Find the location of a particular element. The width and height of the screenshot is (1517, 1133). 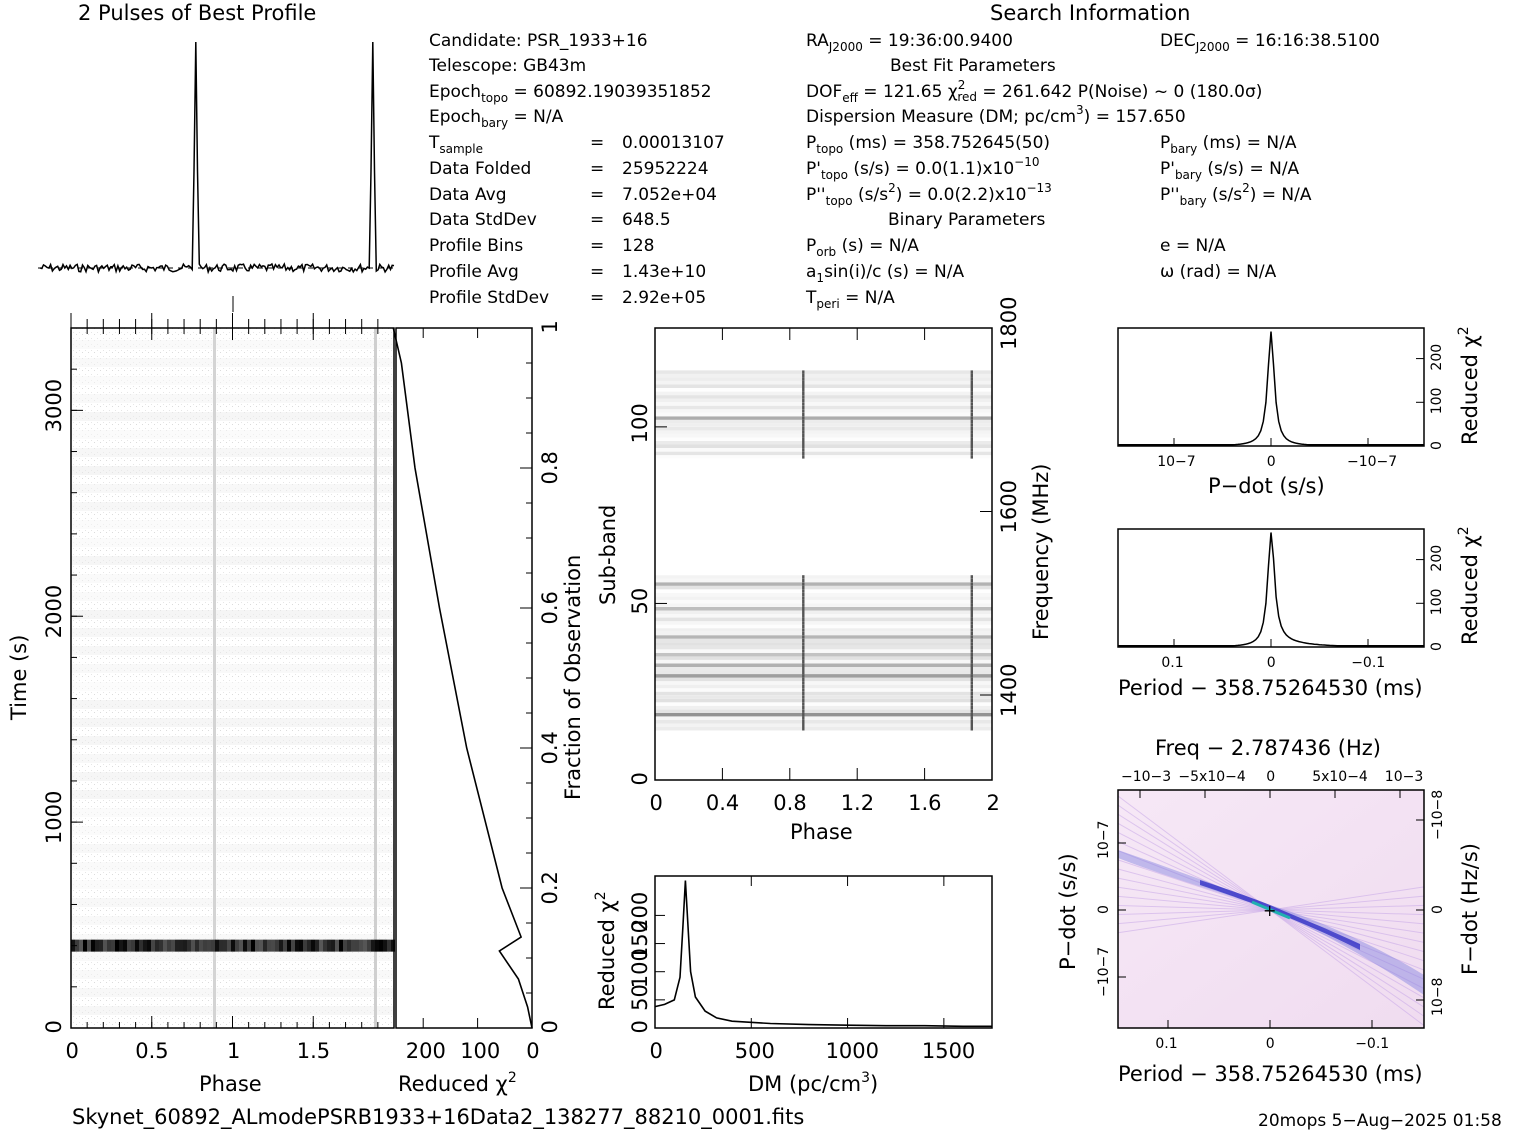

ppdot-freq-tick-label: 10−3 is located at coordinates (1404, 777).